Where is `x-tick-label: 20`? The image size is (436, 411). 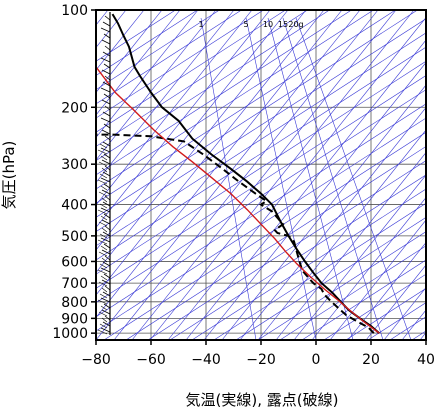 x-tick-label: 20 is located at coordinates (371, 360).